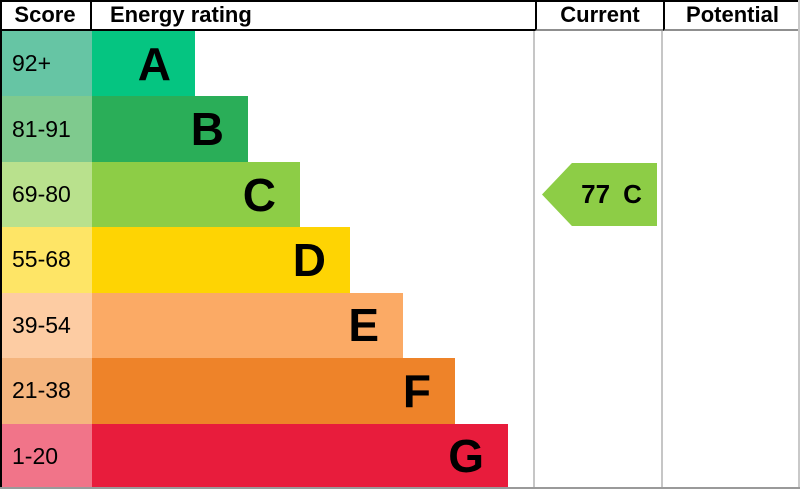 The width and height of the screenshot is (800, 489). Describe the element at coordinates (46, 129) in the screenshot. I see `band-score-b: 81-91` at that location.